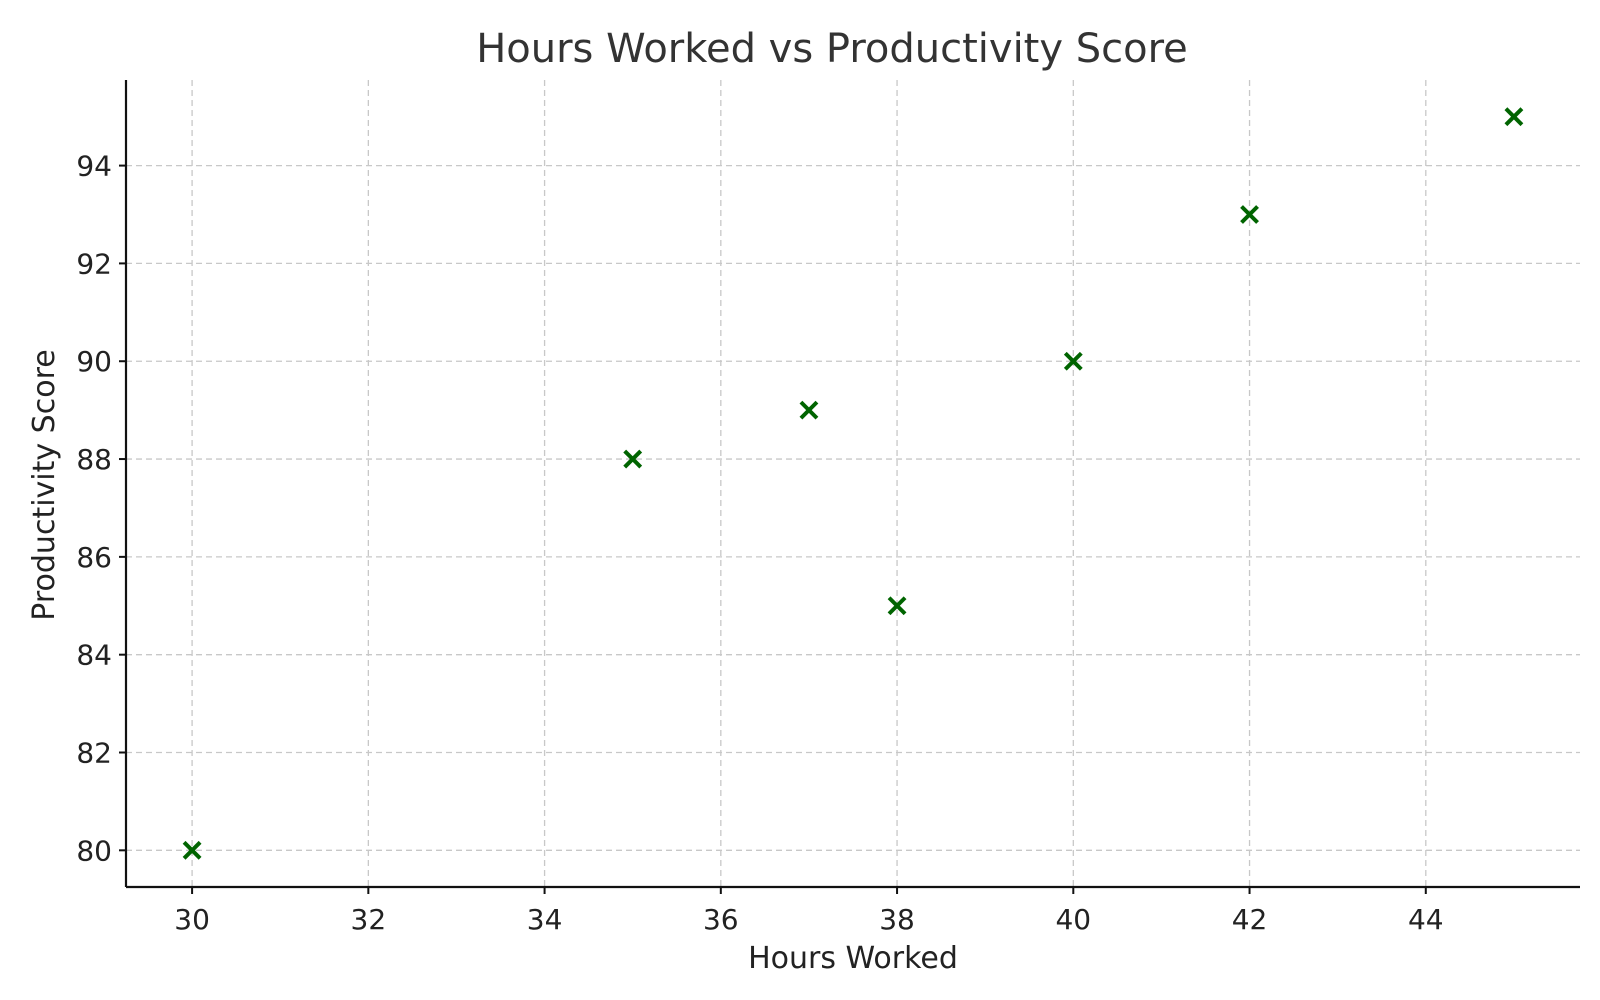 This screenshot has width=1600, height=1000. I want to click on y-tick-label: 86, so click(94, 557).